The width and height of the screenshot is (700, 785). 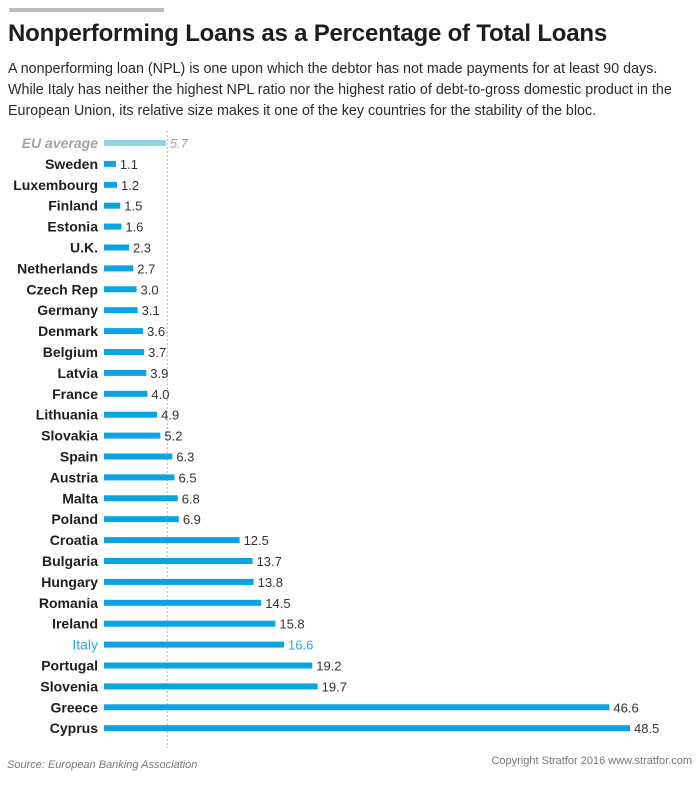 I want to click on category-label-latvia: Latvia, so click(x=78, y=373).